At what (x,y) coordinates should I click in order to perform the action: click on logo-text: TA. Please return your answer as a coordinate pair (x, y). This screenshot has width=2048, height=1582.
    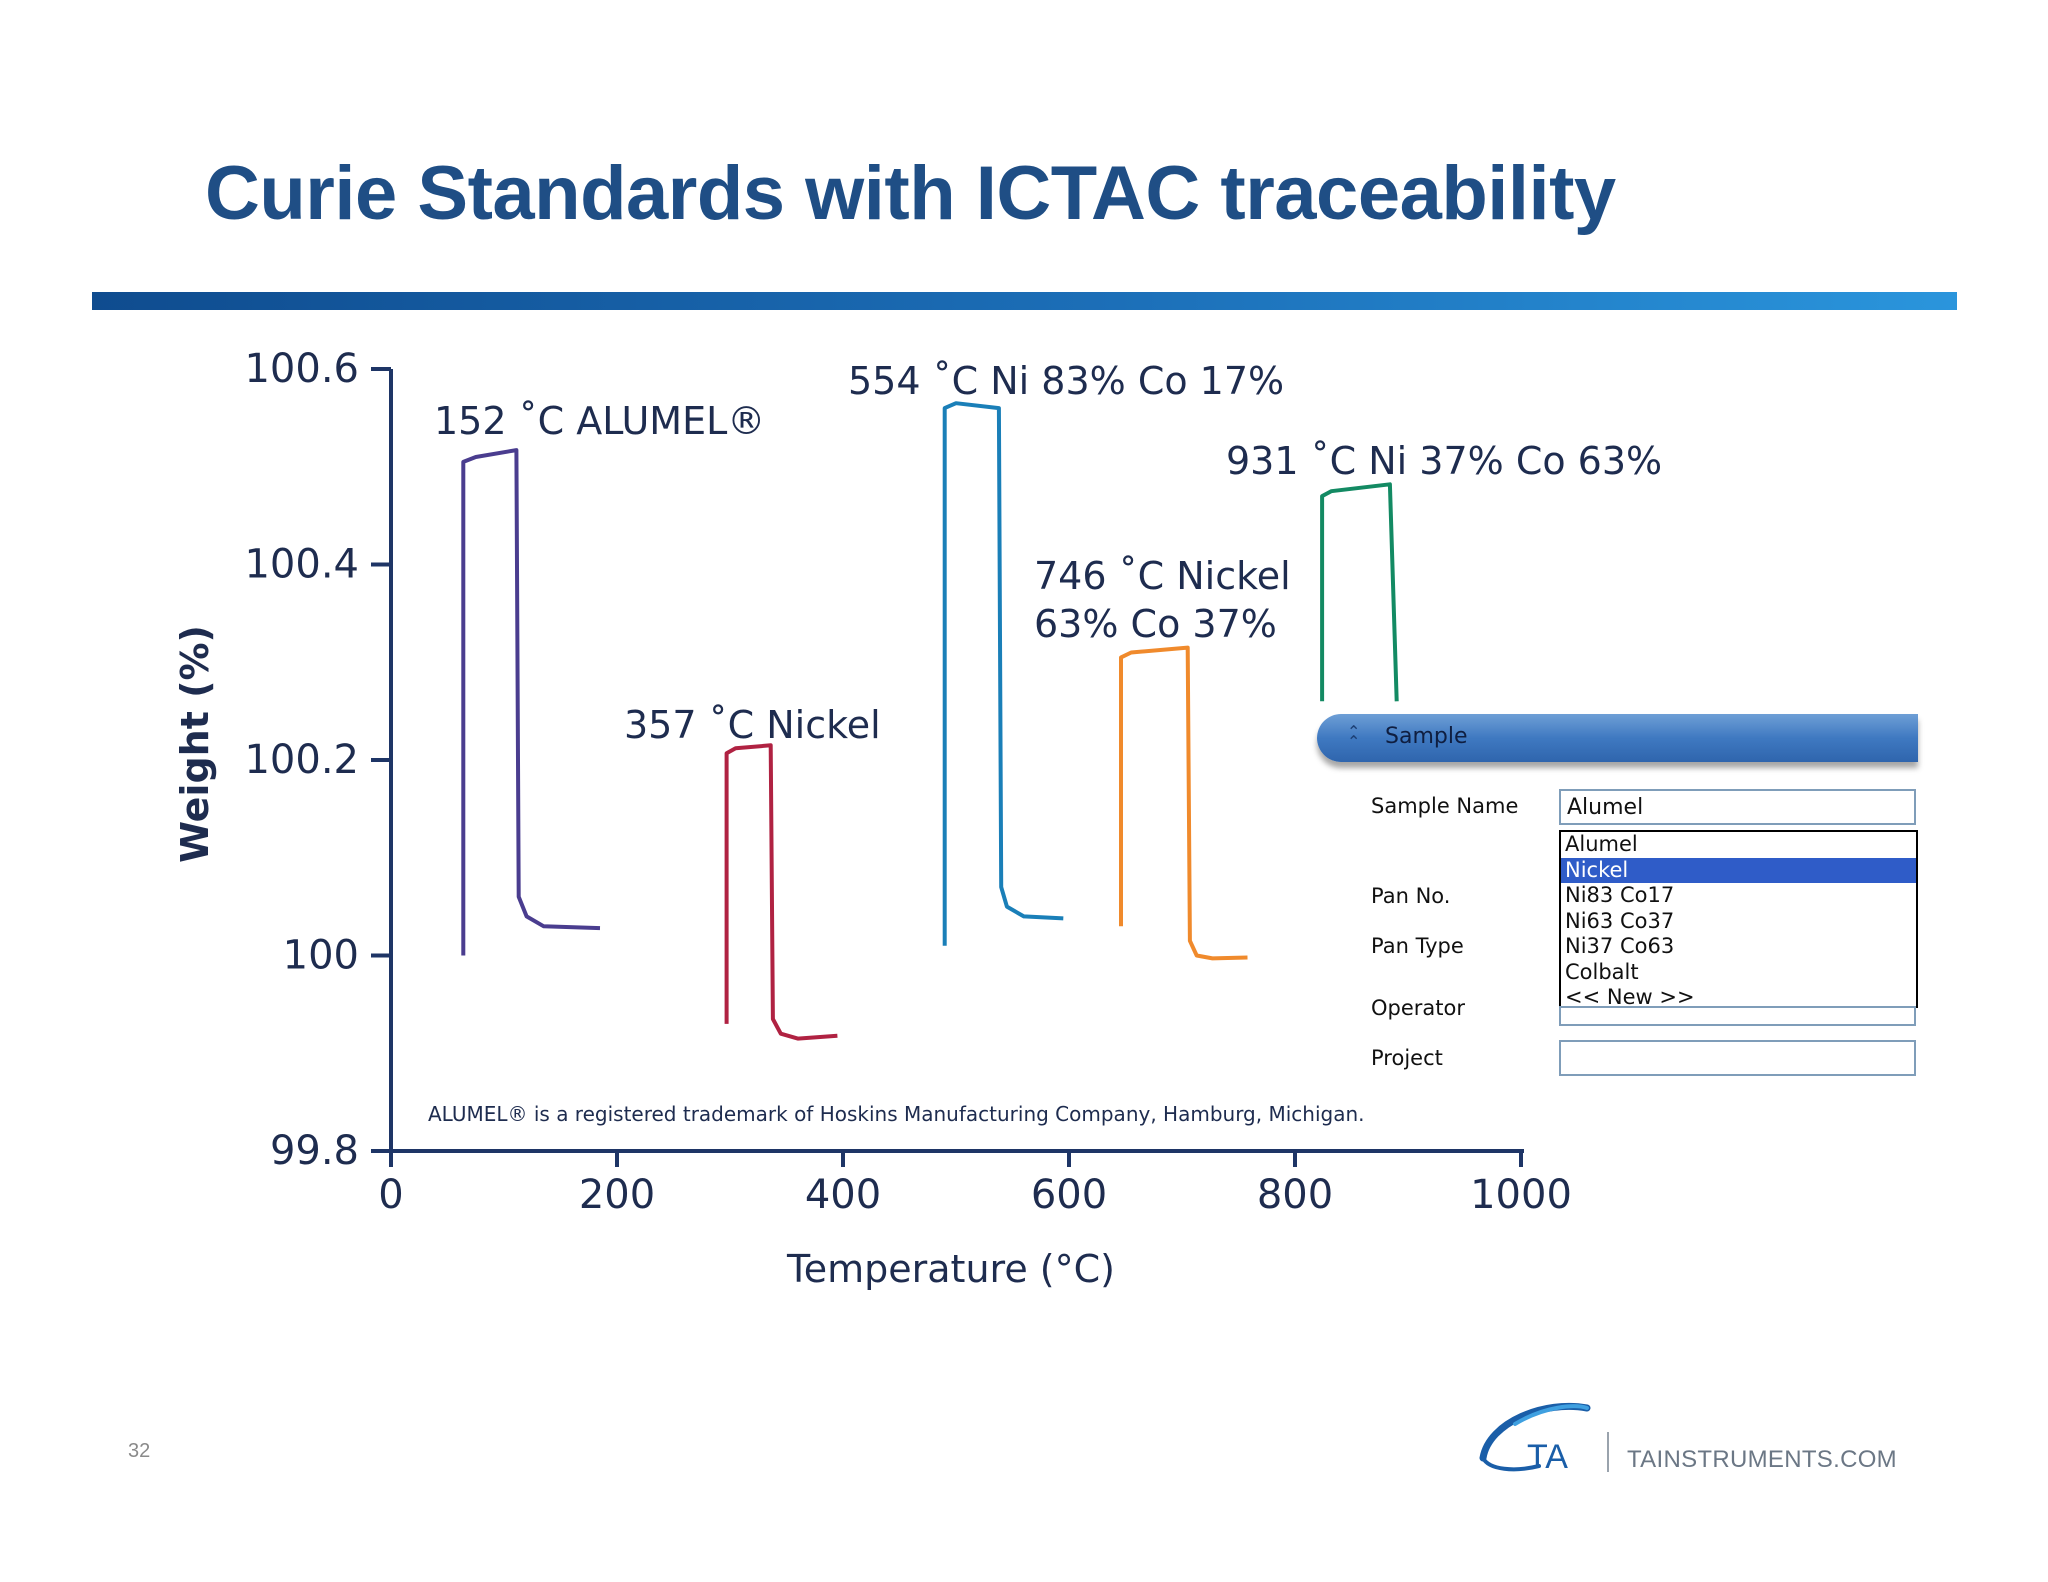
    Looking at the image, I should click on (1547, 1457).